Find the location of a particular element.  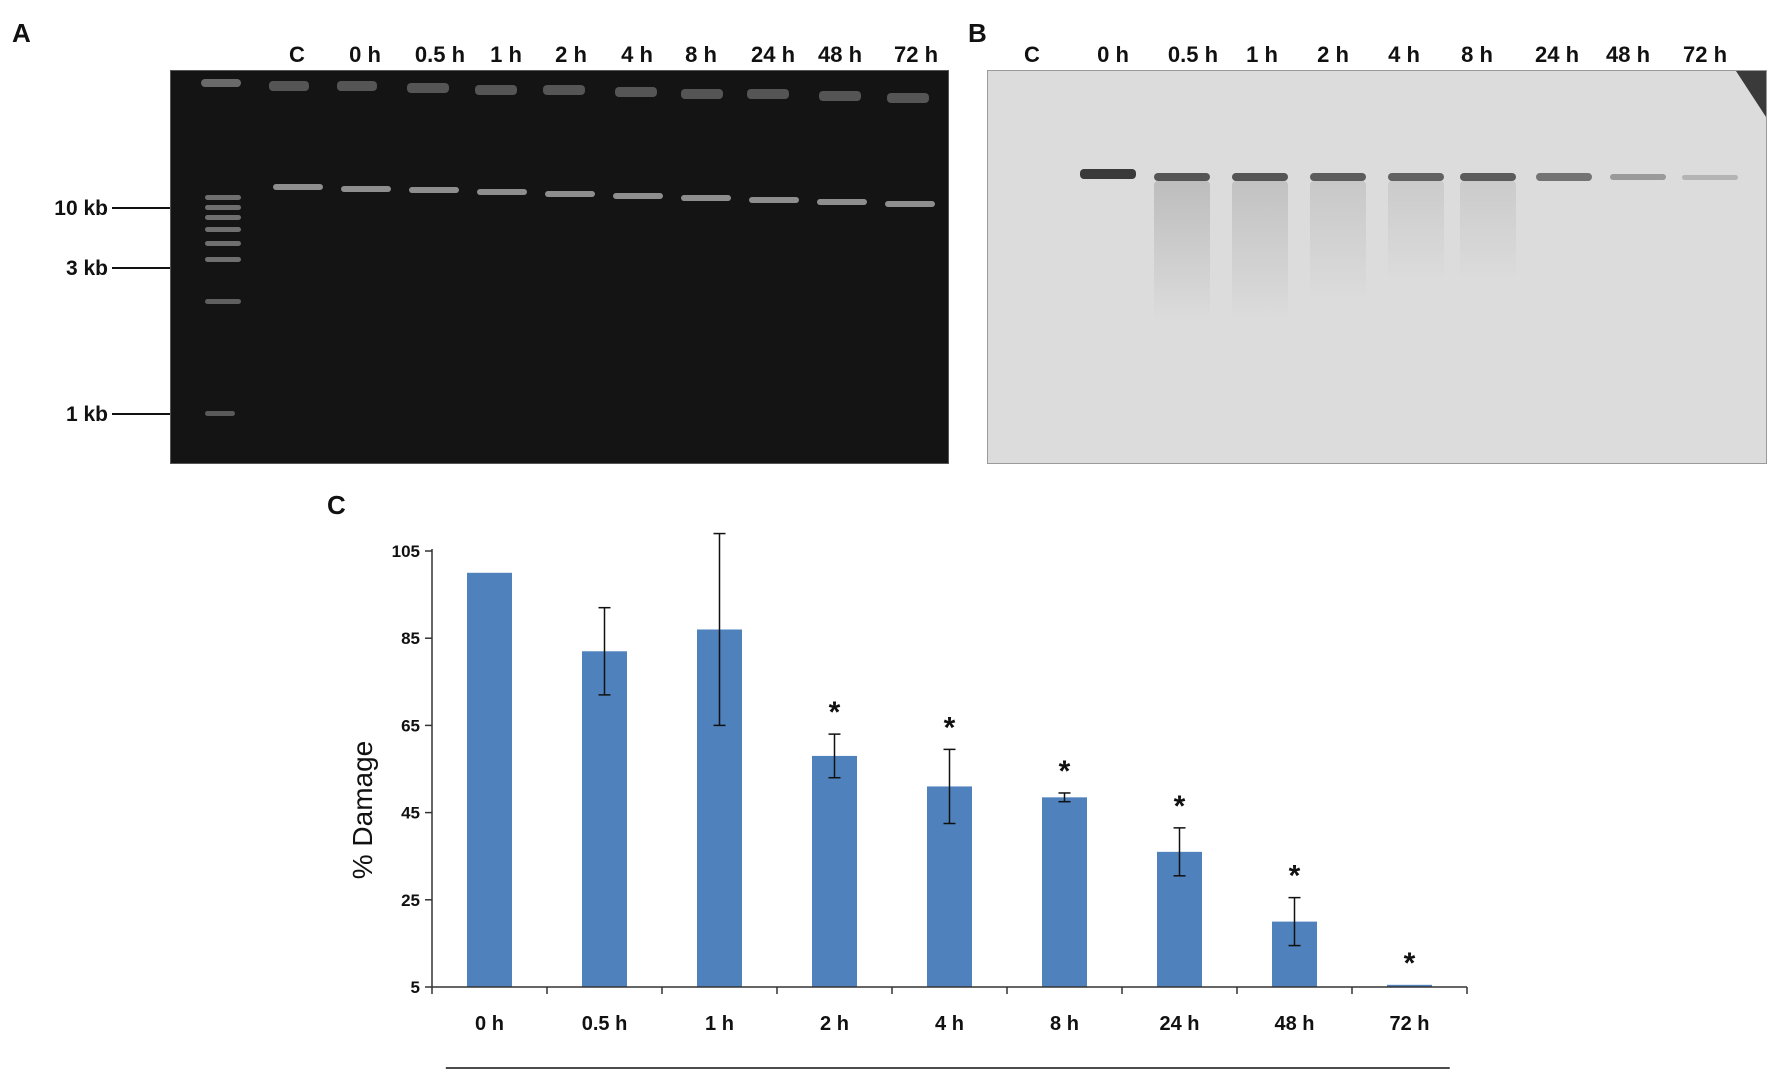

x-tick-label: 72 h is located at coordinates (1409, 1024).